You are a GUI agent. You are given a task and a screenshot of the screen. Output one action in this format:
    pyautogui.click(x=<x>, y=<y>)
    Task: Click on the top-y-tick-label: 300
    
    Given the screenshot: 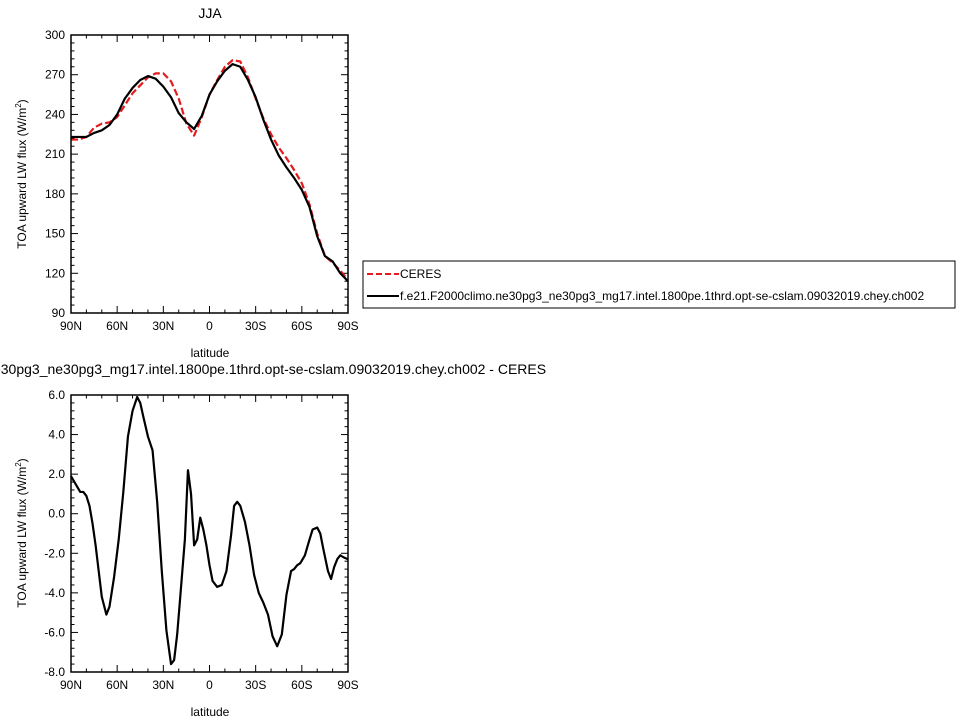 What is the action you would take?
    pyautogui.click(x=55, y=35)
    